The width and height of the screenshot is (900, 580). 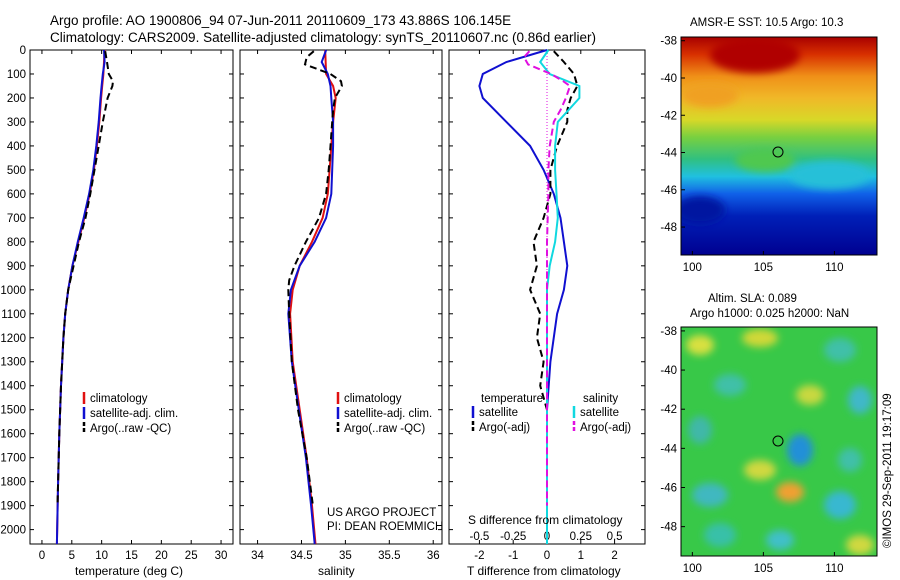 I want to click on sal-argo-diff-line, so click(x=547, y=278).